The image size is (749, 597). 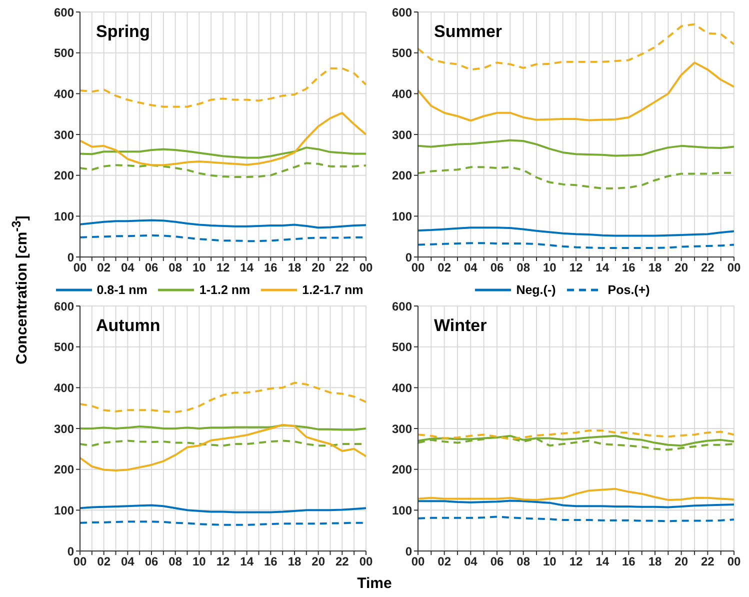 I want to click on x-axis-title: Time, so click(x=374, y=583).